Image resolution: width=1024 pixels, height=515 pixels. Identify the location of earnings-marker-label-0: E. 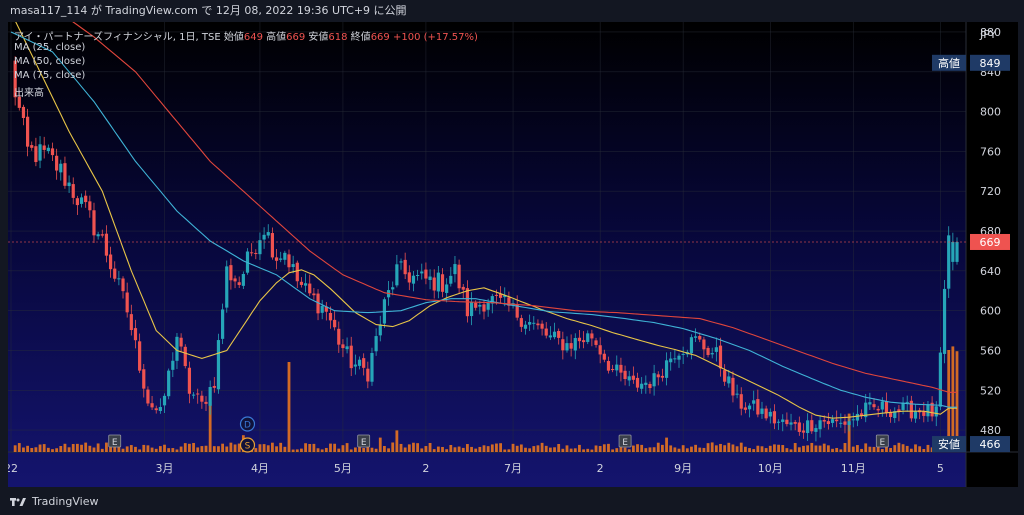
(115, 443).